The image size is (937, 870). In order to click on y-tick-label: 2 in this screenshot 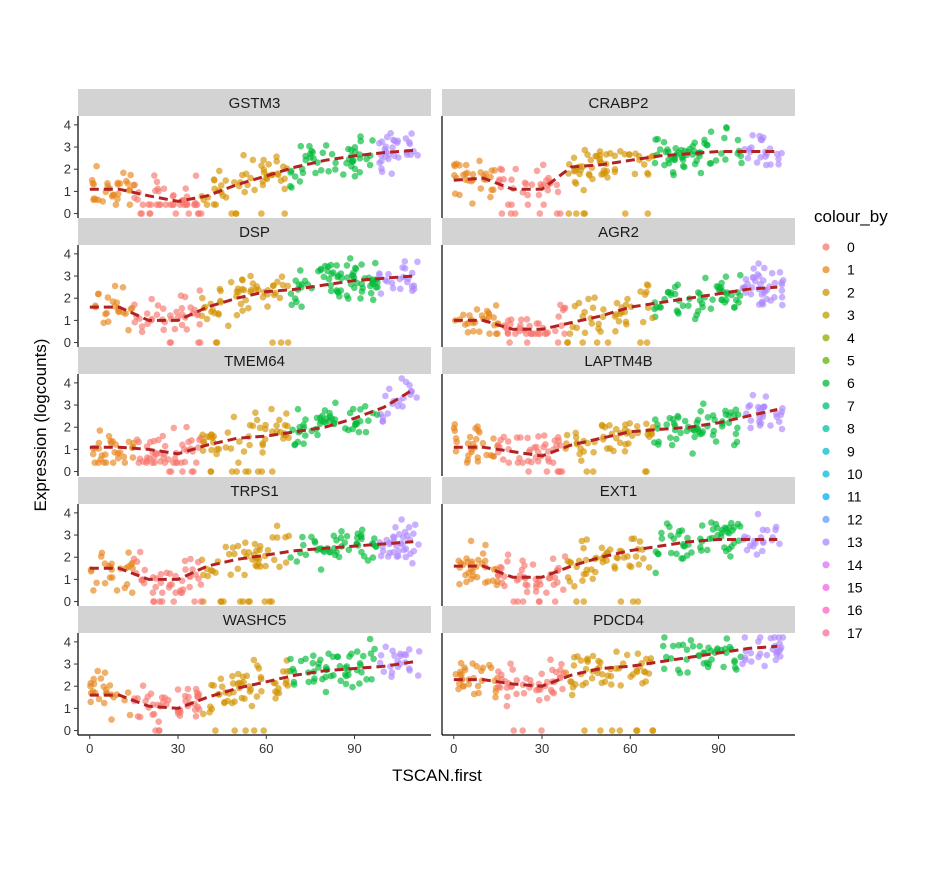, I will do `click(67, 427)`.